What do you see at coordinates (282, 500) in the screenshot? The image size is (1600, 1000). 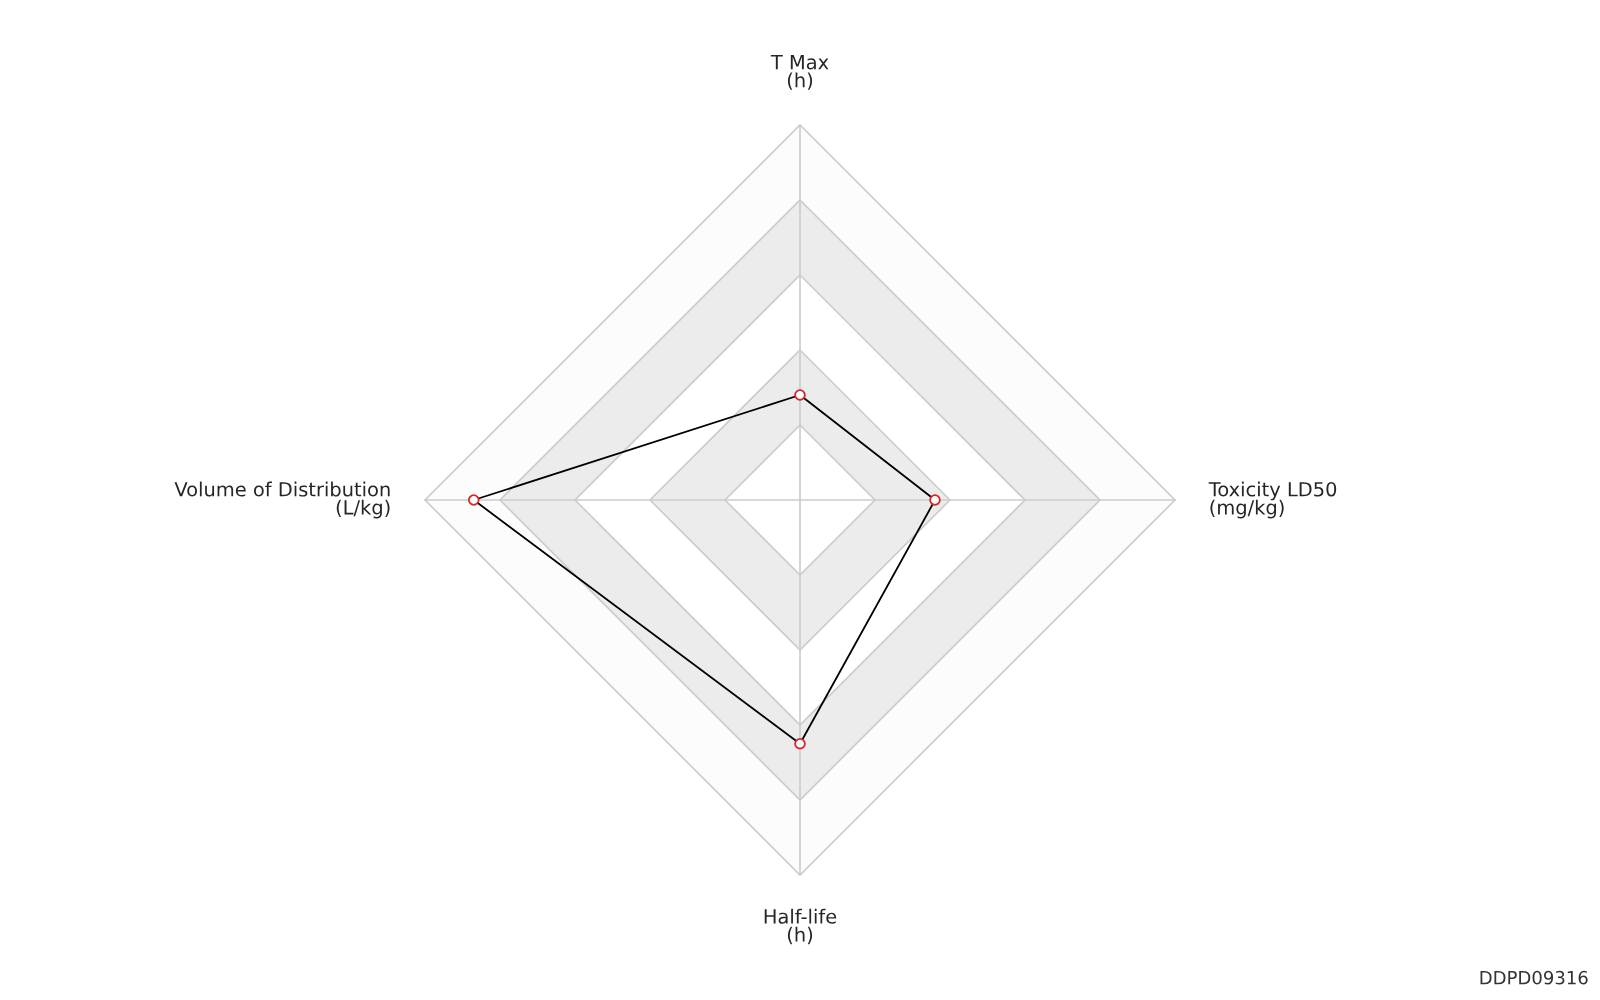 I see `spoke-label: Volume of Distribution (L/kg)` at bounding box center [282, 500].